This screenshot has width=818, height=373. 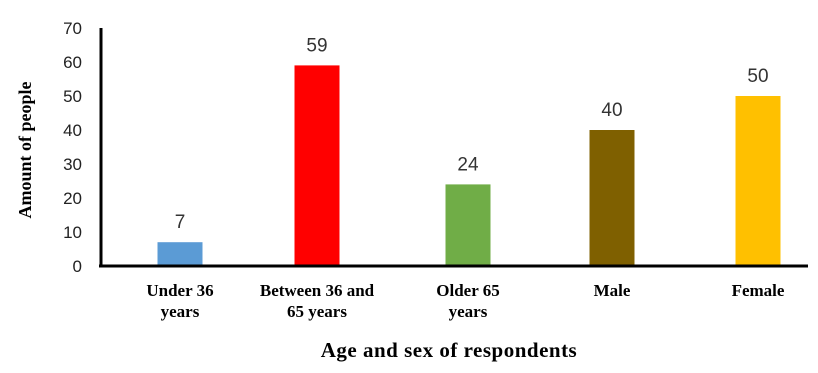 What do you see at coordinates (72, 96) in the screenshot?
I see `y-tick-label: 50` at bounding box center [72, 96].